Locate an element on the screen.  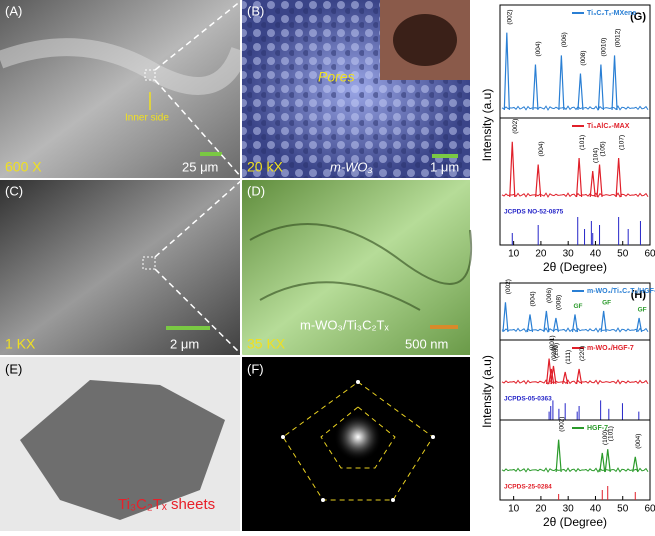
peak-label: (008) is located at coordinates (559, 302).